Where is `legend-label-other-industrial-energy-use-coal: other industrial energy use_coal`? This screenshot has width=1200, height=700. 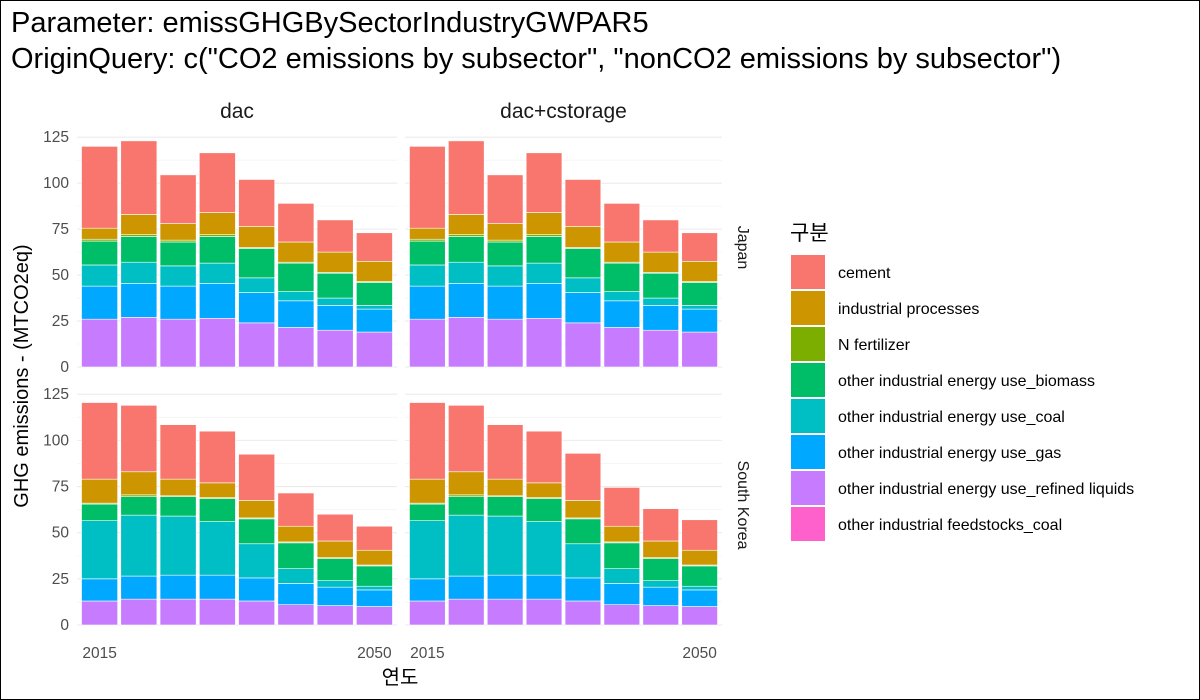
legend-label-other-industrial-energy-use-coal: other industrial energy use_coal is located at coordinates (951, 417).